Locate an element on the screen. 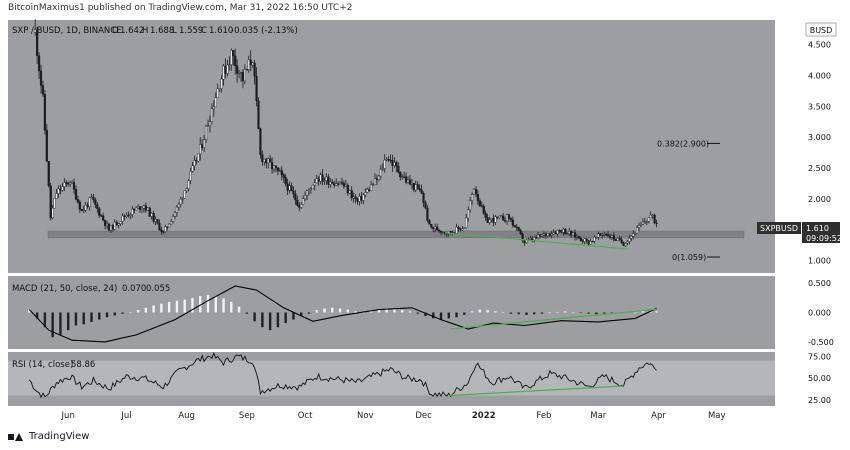 The image size is (850, 450). price-tick-label: 1.000 is located at coordinates (819, 261).